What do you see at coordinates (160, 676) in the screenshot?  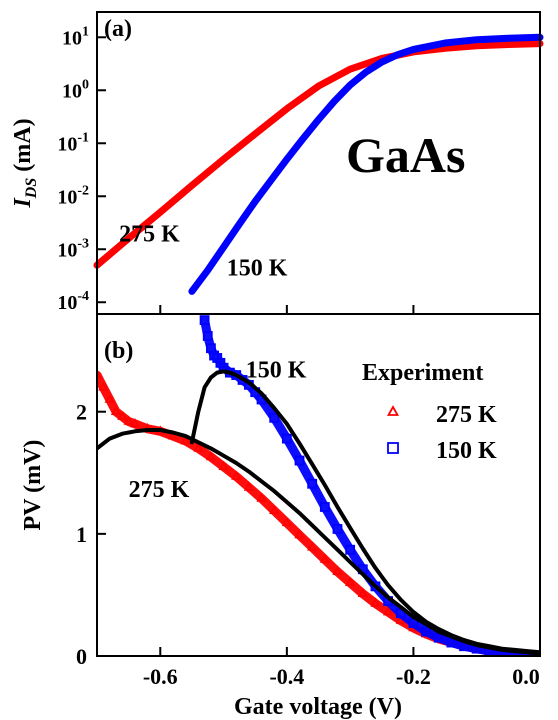 I see `x-tick-label-b: -0.6` at bounding box center [160, 676].